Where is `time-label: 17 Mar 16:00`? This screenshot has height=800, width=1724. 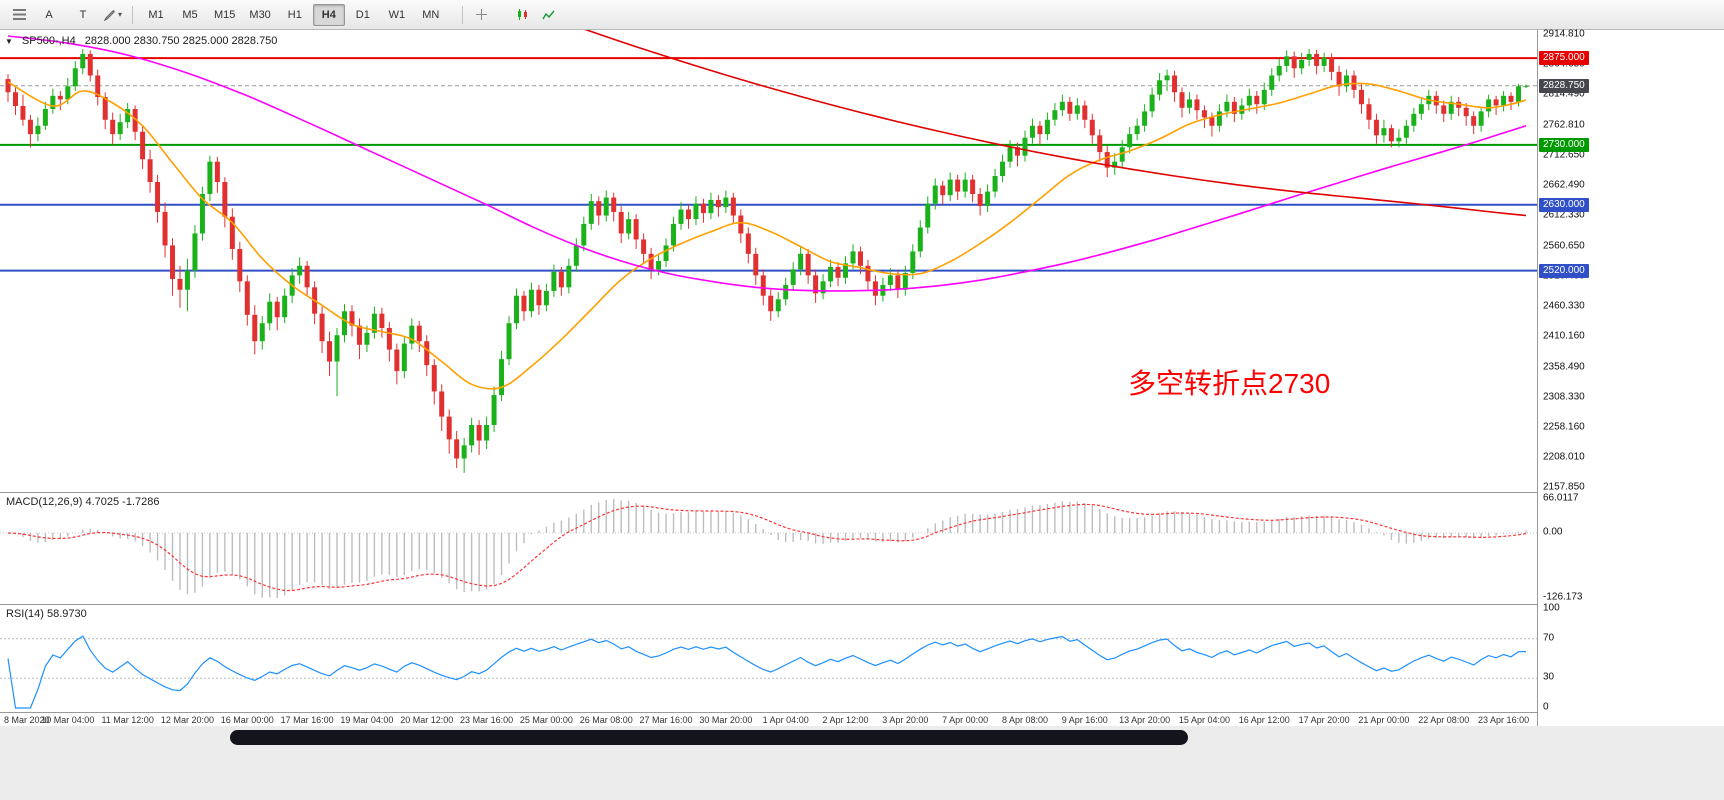
time-label: 17 Mar 16:00 is located at coordinates (307, 720).